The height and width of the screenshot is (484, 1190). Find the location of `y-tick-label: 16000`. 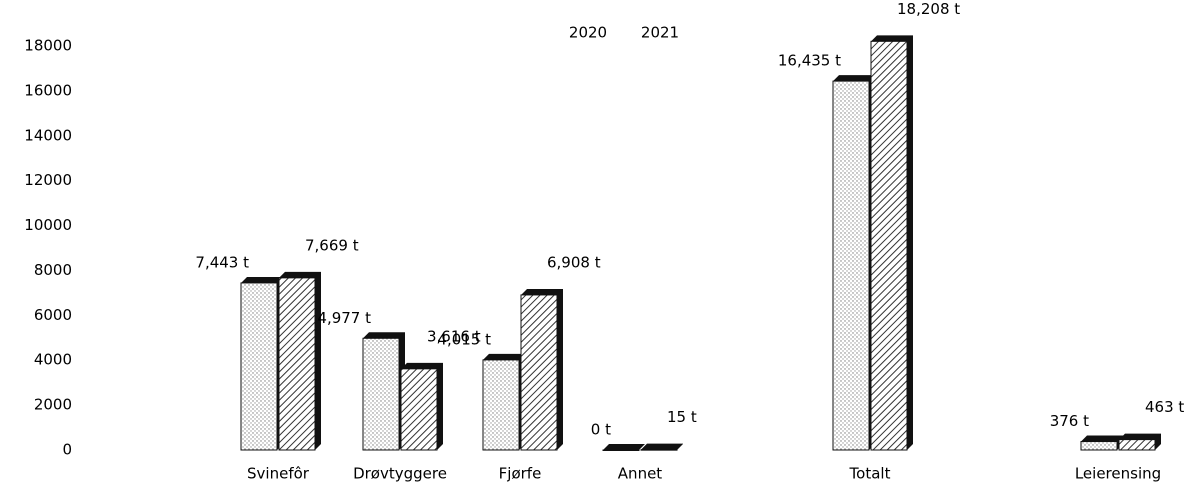

y-tick-label: 16000 is located at coordinates (48, 90).